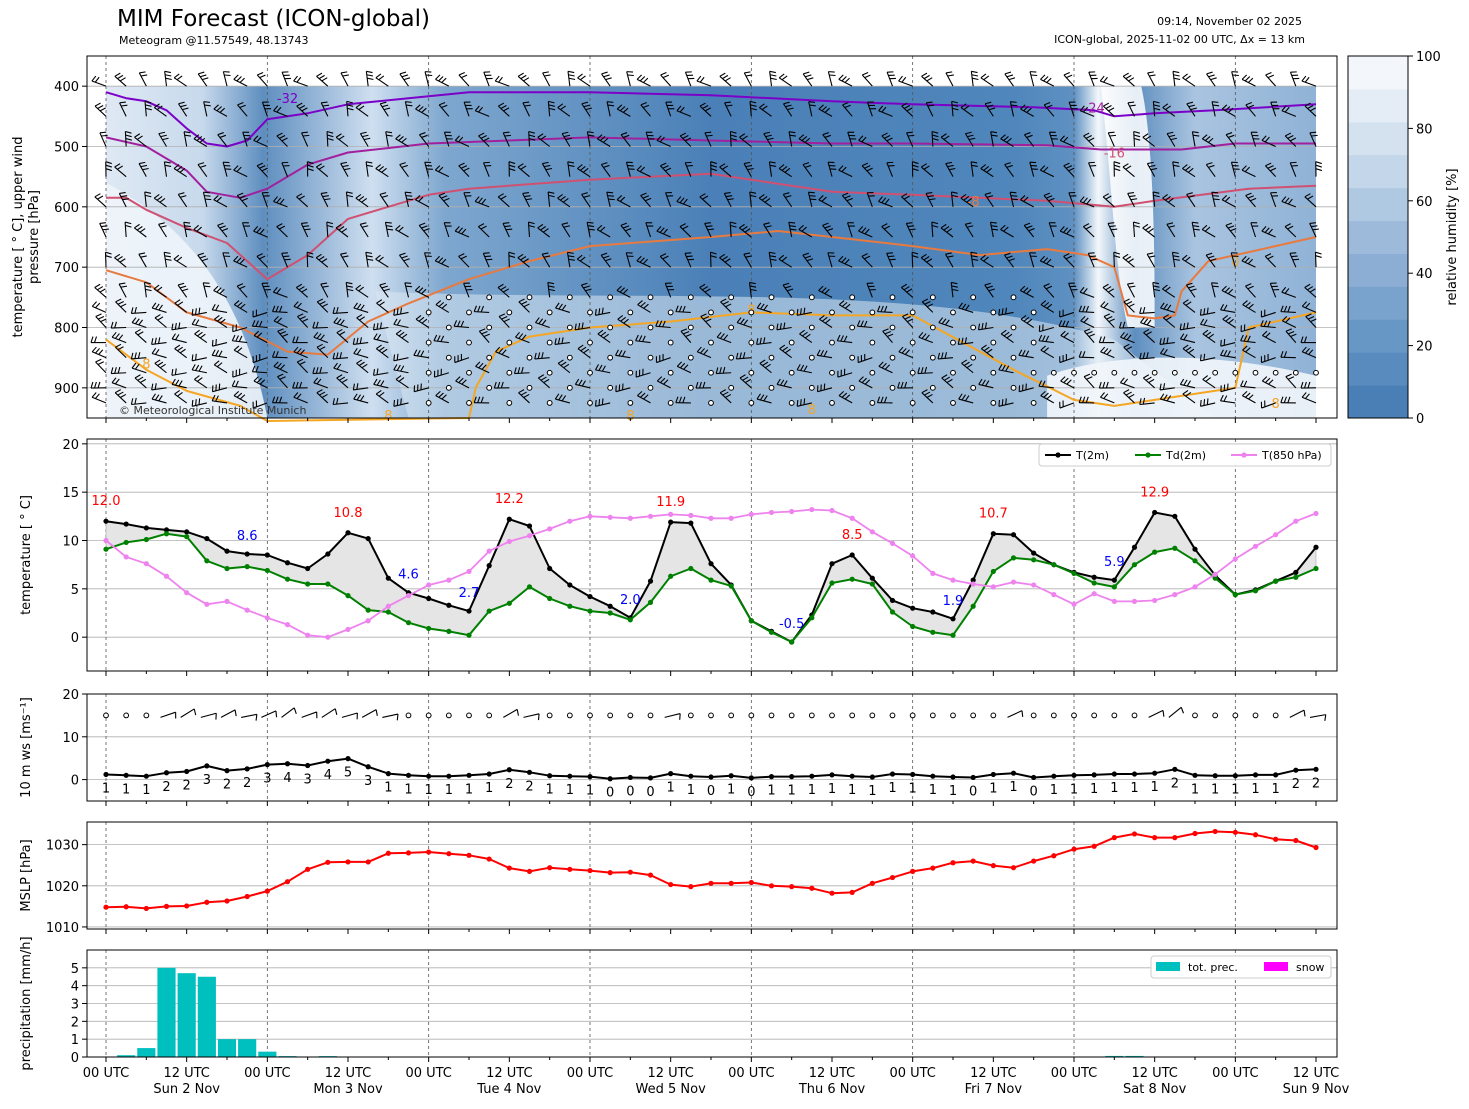 Image resolution: width=1469 pixels, height=1109 pixels. Describe the element at coordinates (75, 590) in the screenshot. I see `temperature-ytick-label: 5` at that location.